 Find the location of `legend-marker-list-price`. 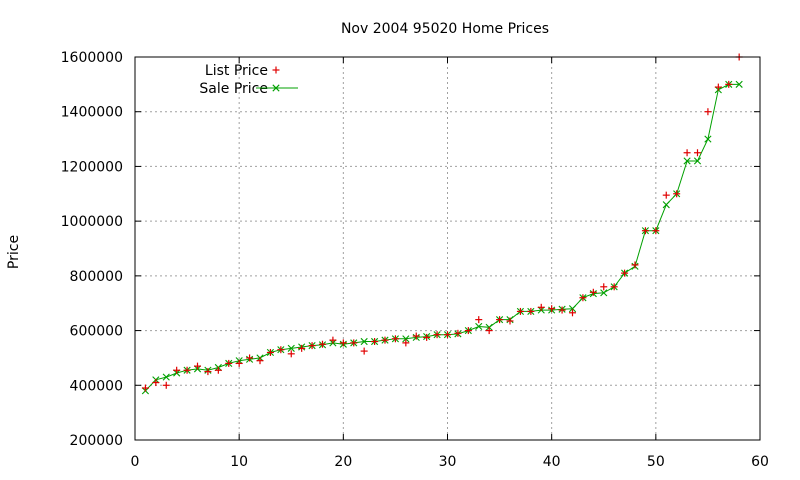

legend-marker-list-price is located at coordinates (276, 70).